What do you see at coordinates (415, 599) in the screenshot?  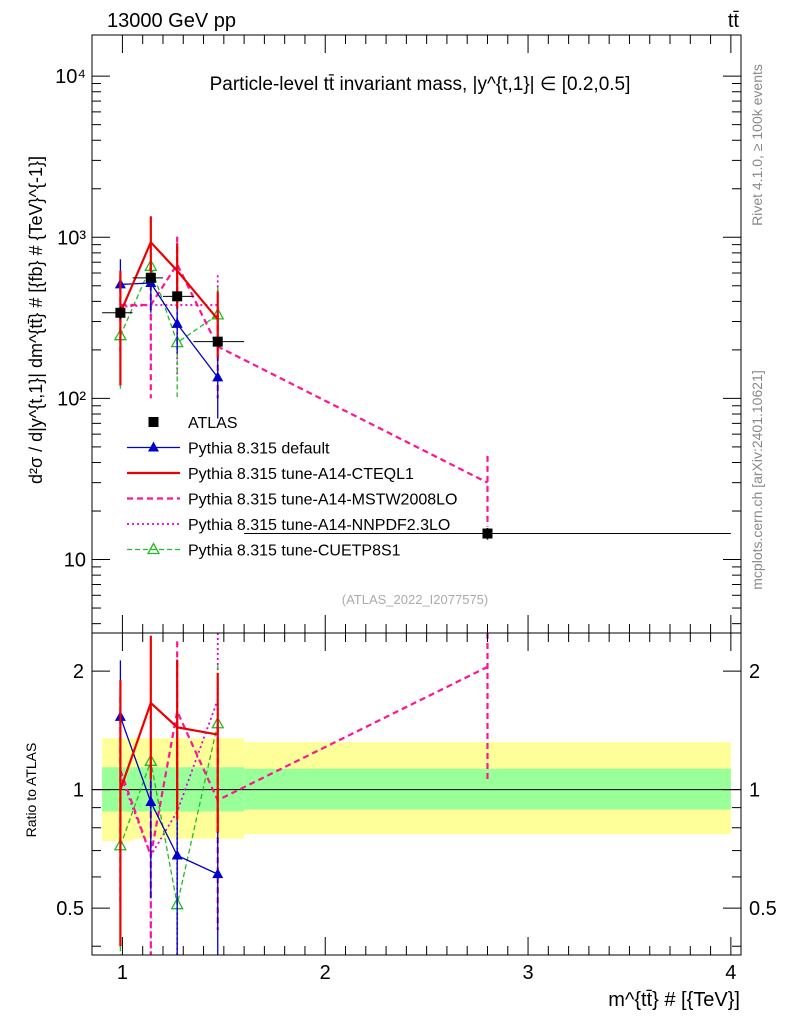 I see `analysis-id-label: (ATLAS_2022_I2077575)` at bounding box center [415, 599].